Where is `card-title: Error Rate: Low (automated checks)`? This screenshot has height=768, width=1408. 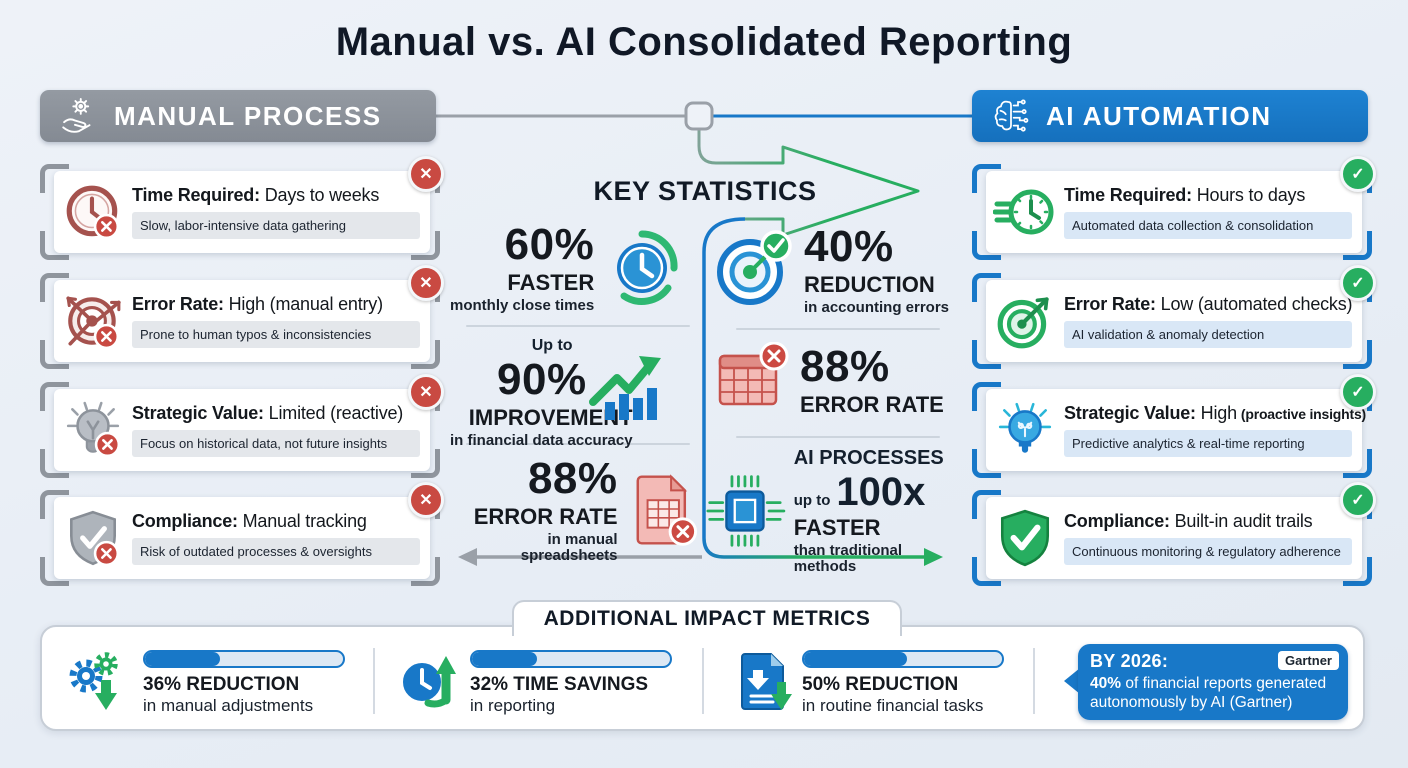 card-title: Error Rate: Low (automated checks) is located at coordinates (1208, 304).